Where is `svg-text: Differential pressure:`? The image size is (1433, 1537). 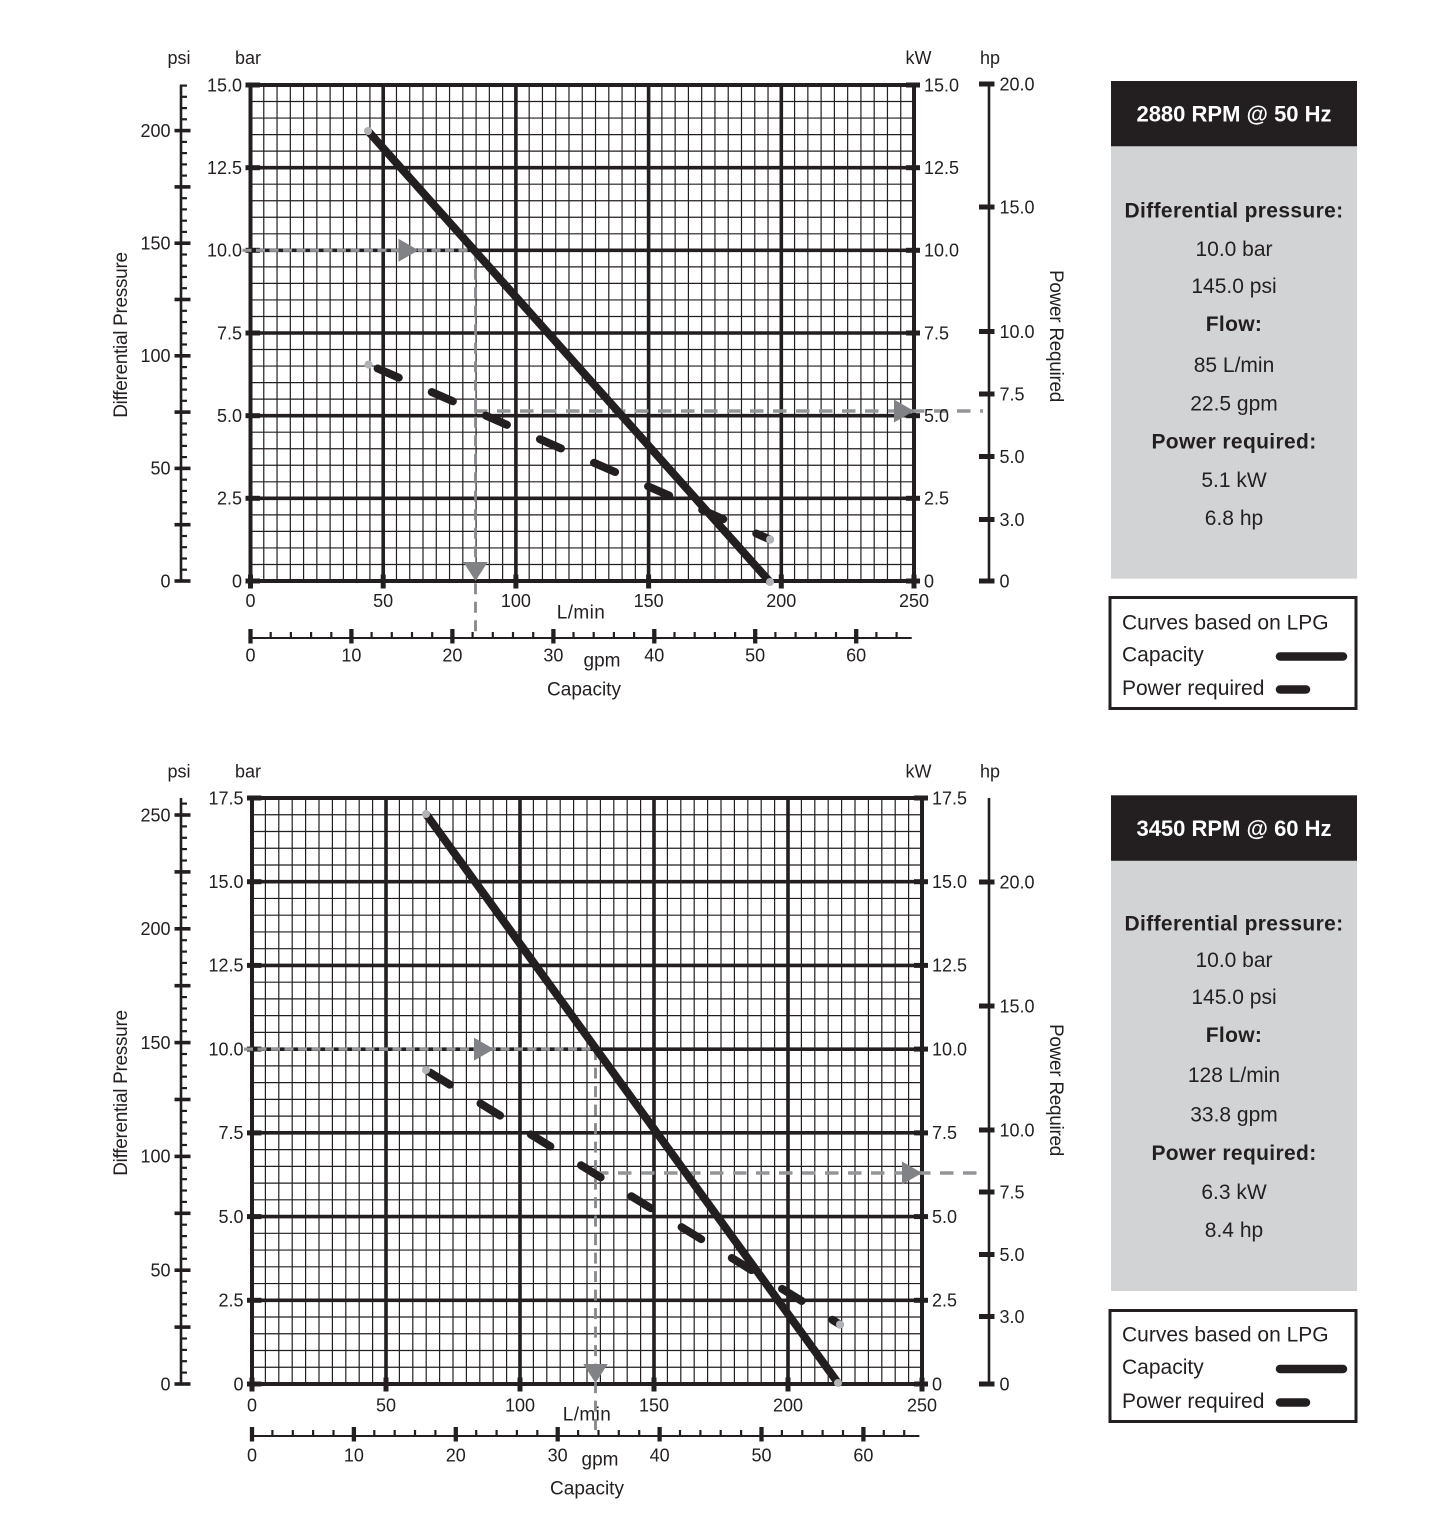 svg-text: Differential pressure: is located at coordinates (1234, 924).